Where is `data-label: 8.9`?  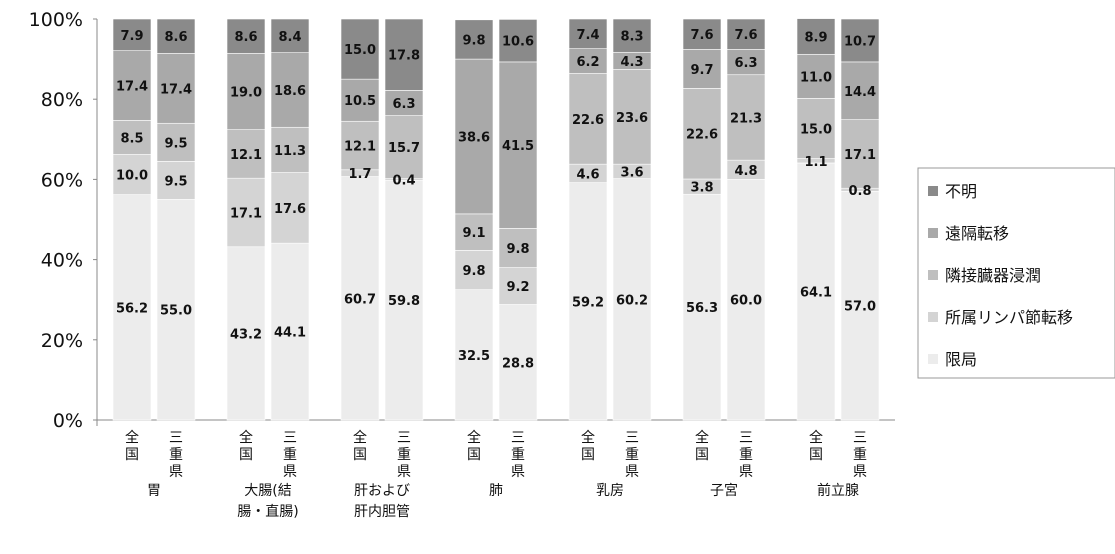
data-label: 8.9 is located at coordinates (815, 37).